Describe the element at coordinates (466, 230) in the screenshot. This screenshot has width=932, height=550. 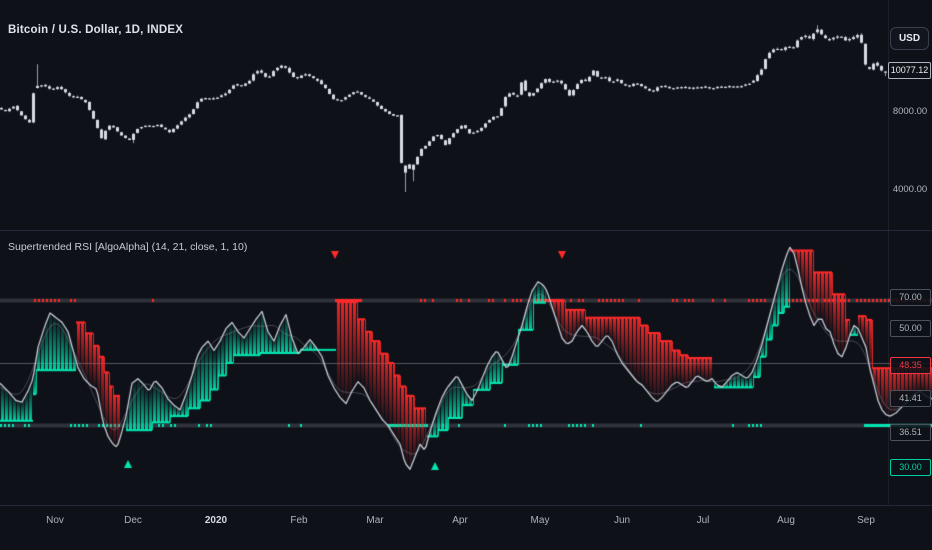
I see `pane-divider` at that location.